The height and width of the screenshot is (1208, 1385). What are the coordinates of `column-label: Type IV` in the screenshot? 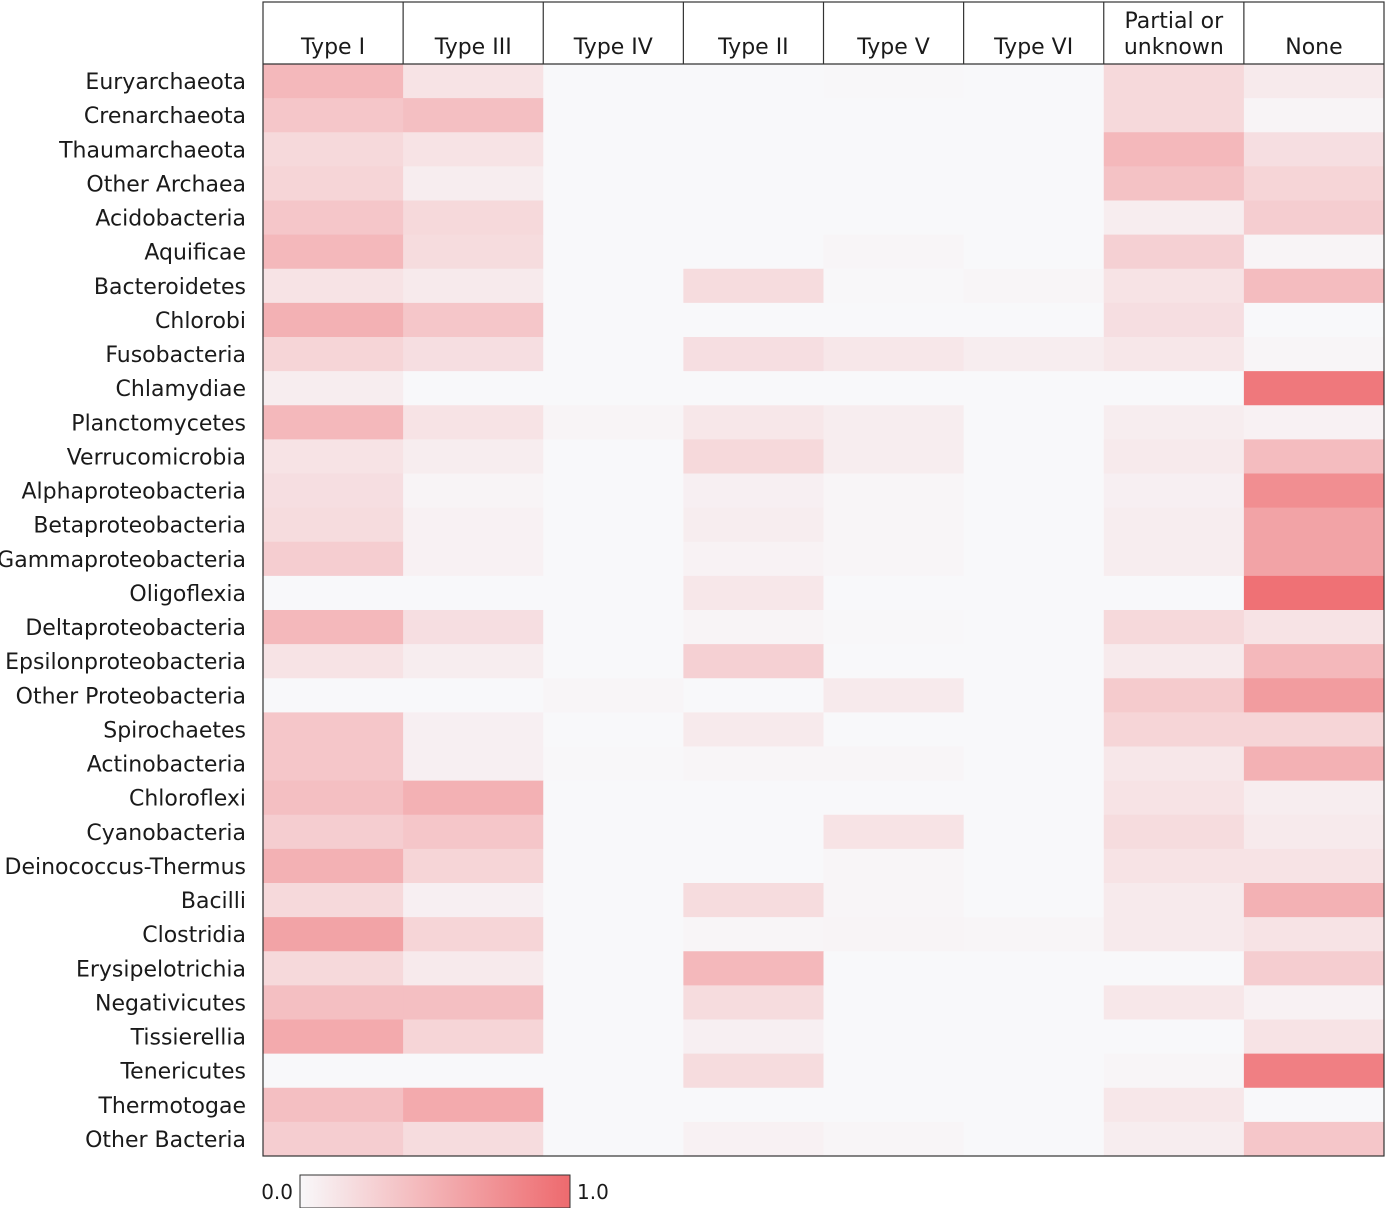 It's located at (613, 47).